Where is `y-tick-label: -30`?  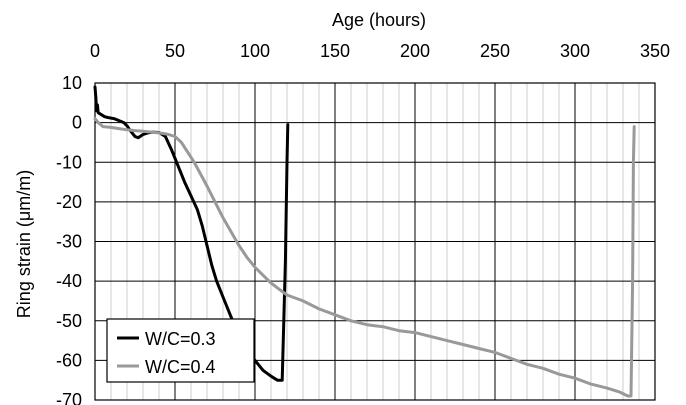
y-tick-label: -30 is located at coordinates (69, 242).